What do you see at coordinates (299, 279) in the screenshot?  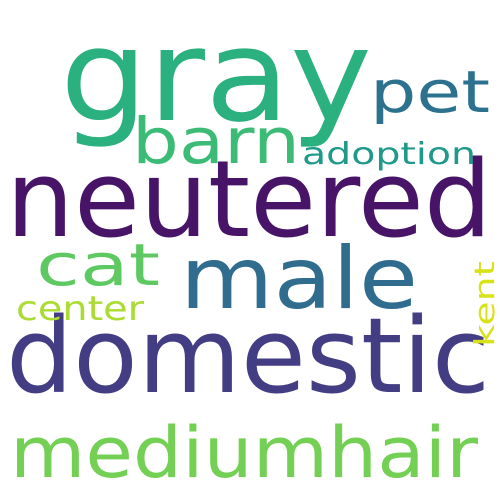 I see `word-male: male` at bounding box center [299, 279].